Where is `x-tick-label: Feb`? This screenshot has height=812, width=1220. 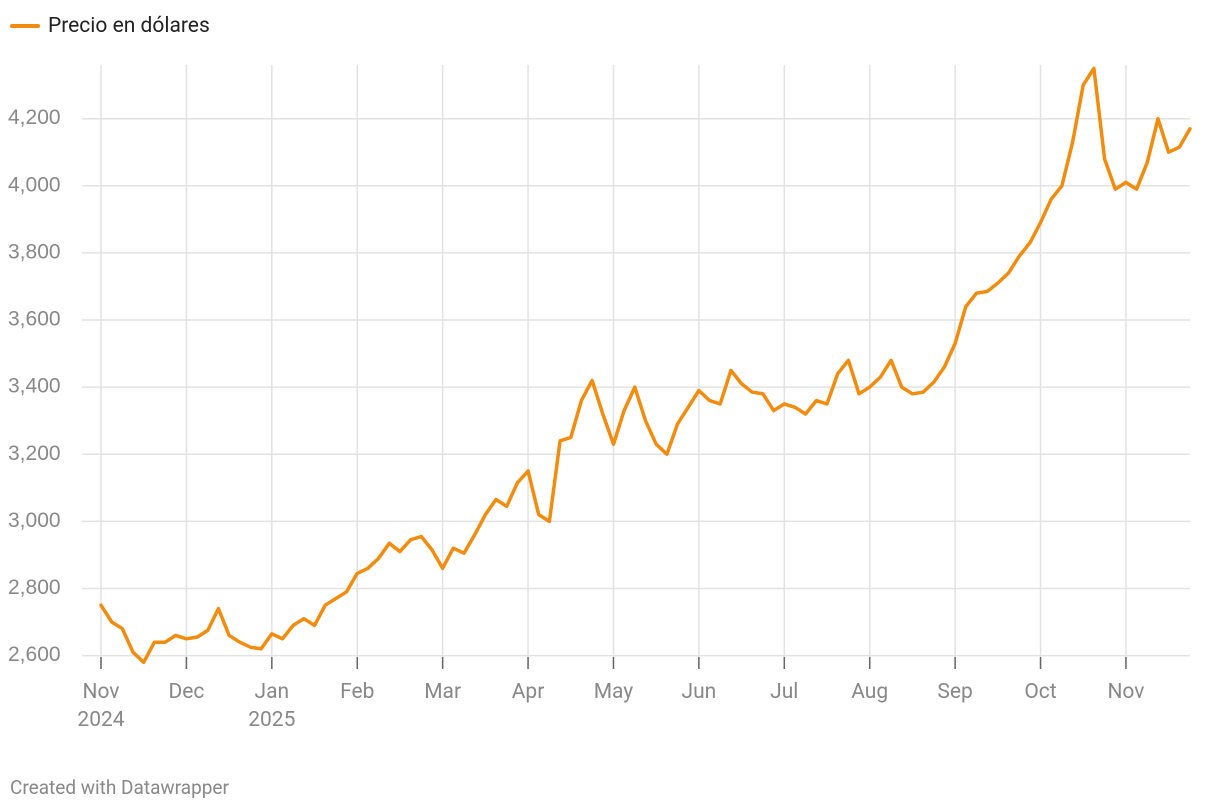 x-tick-label: Feb is located at coordinates (357, 692).